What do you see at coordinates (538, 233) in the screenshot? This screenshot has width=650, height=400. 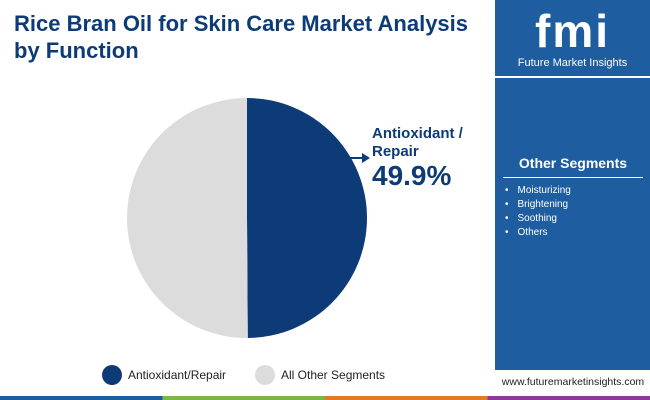 I see `segment-item: Others` at bounding box center [538, 233].